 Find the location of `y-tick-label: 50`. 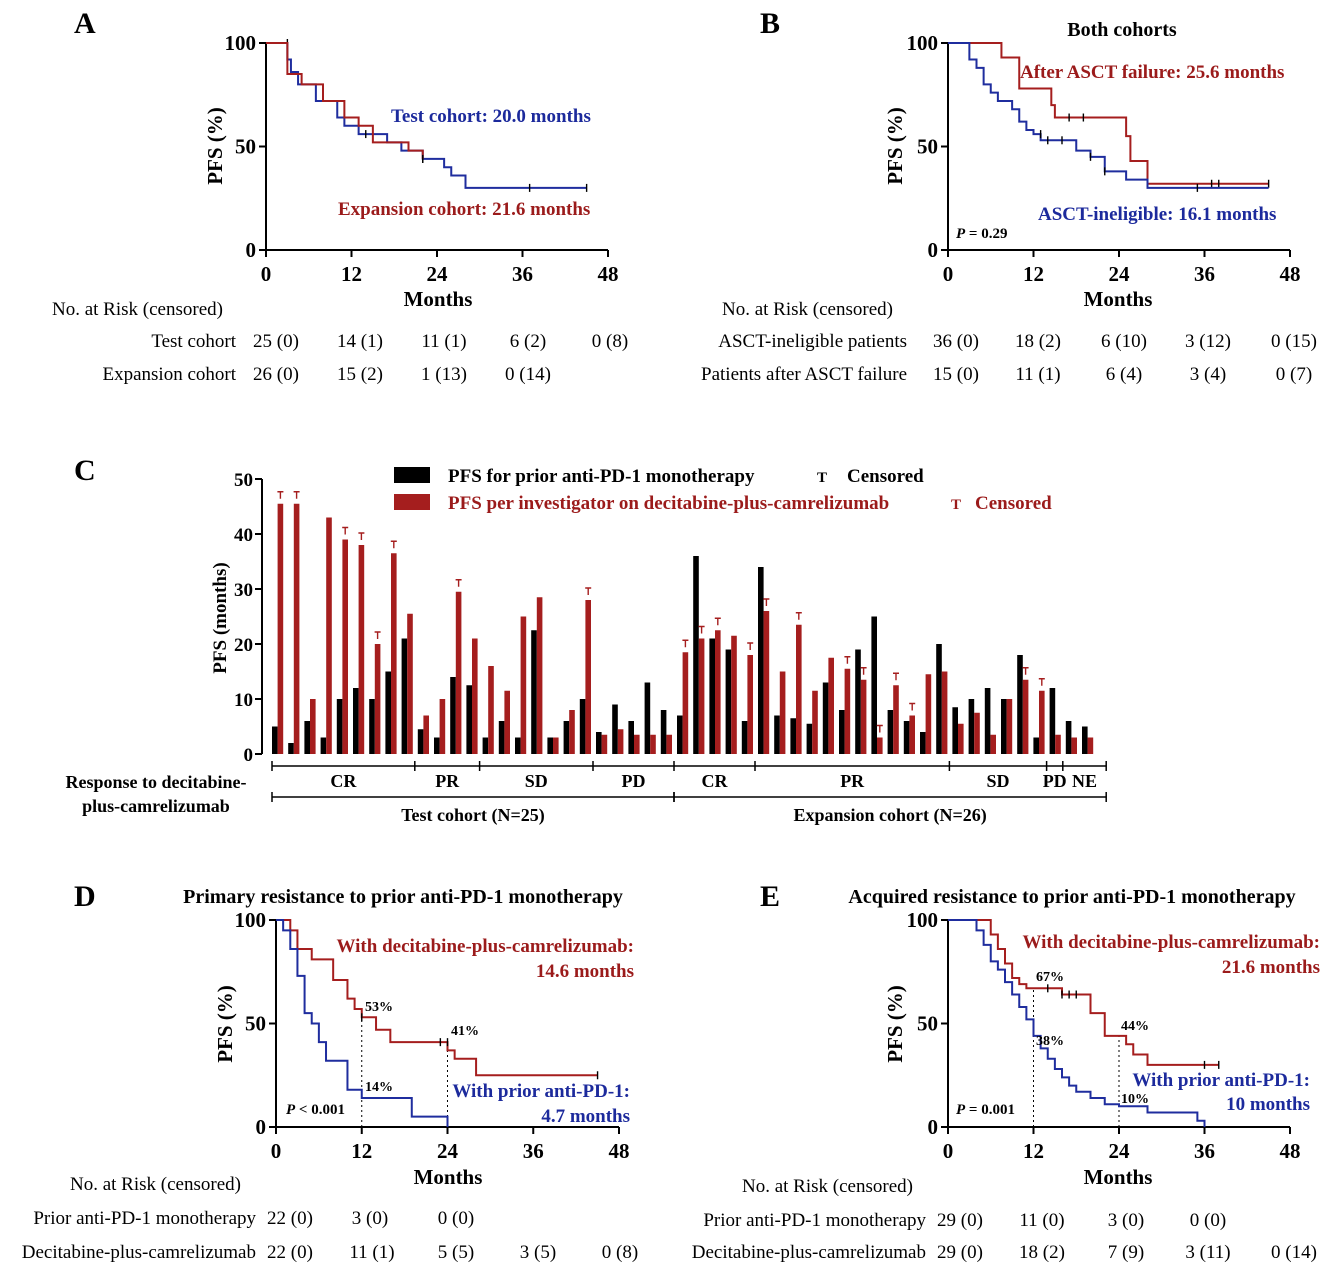

y-tick-label: 50 is located at coordinates (245, 147).